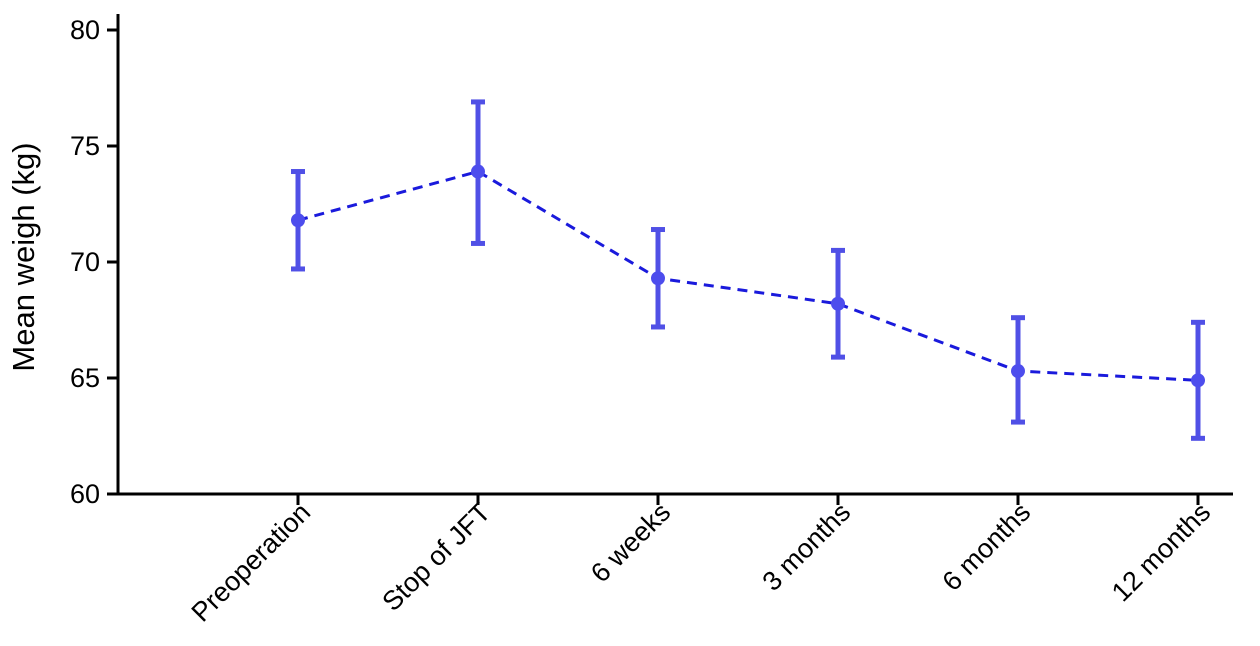  What do you see at coordinates (23, 256) in the screenshot?
I see `y-axis-label: Mean weigh (kg)` at bounding box center [23, 256].